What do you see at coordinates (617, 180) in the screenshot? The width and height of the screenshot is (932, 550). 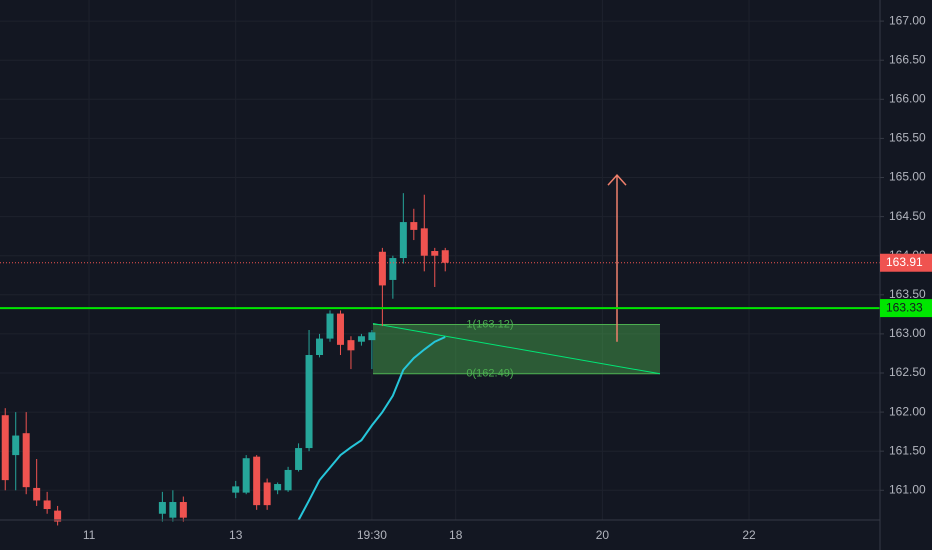 I see `arrow-head` at bounding box center [617, 180].